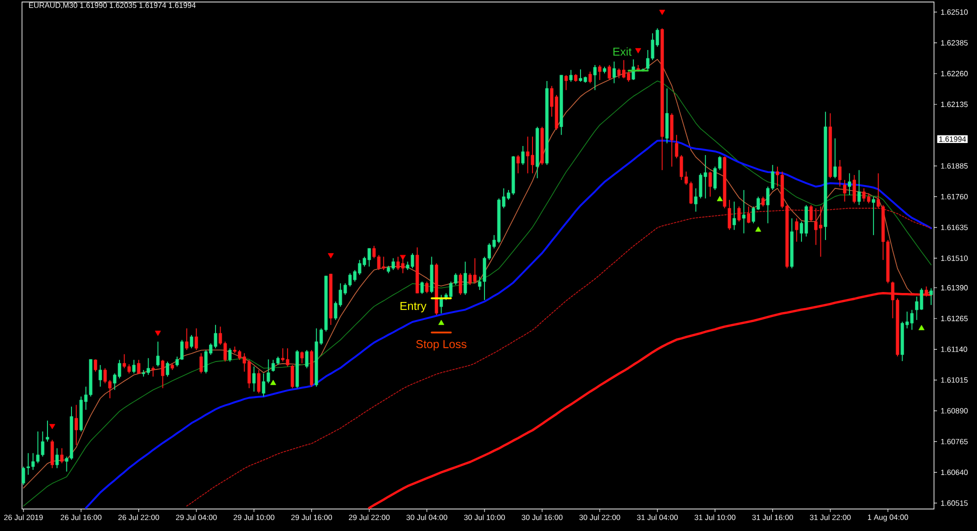 Image resolution: width=977 pixels, height=531 pixels. What do you see at coordinates (413, 307) in the screenshot?
I see `series-label: Entry` at bounding box center [413, 307].